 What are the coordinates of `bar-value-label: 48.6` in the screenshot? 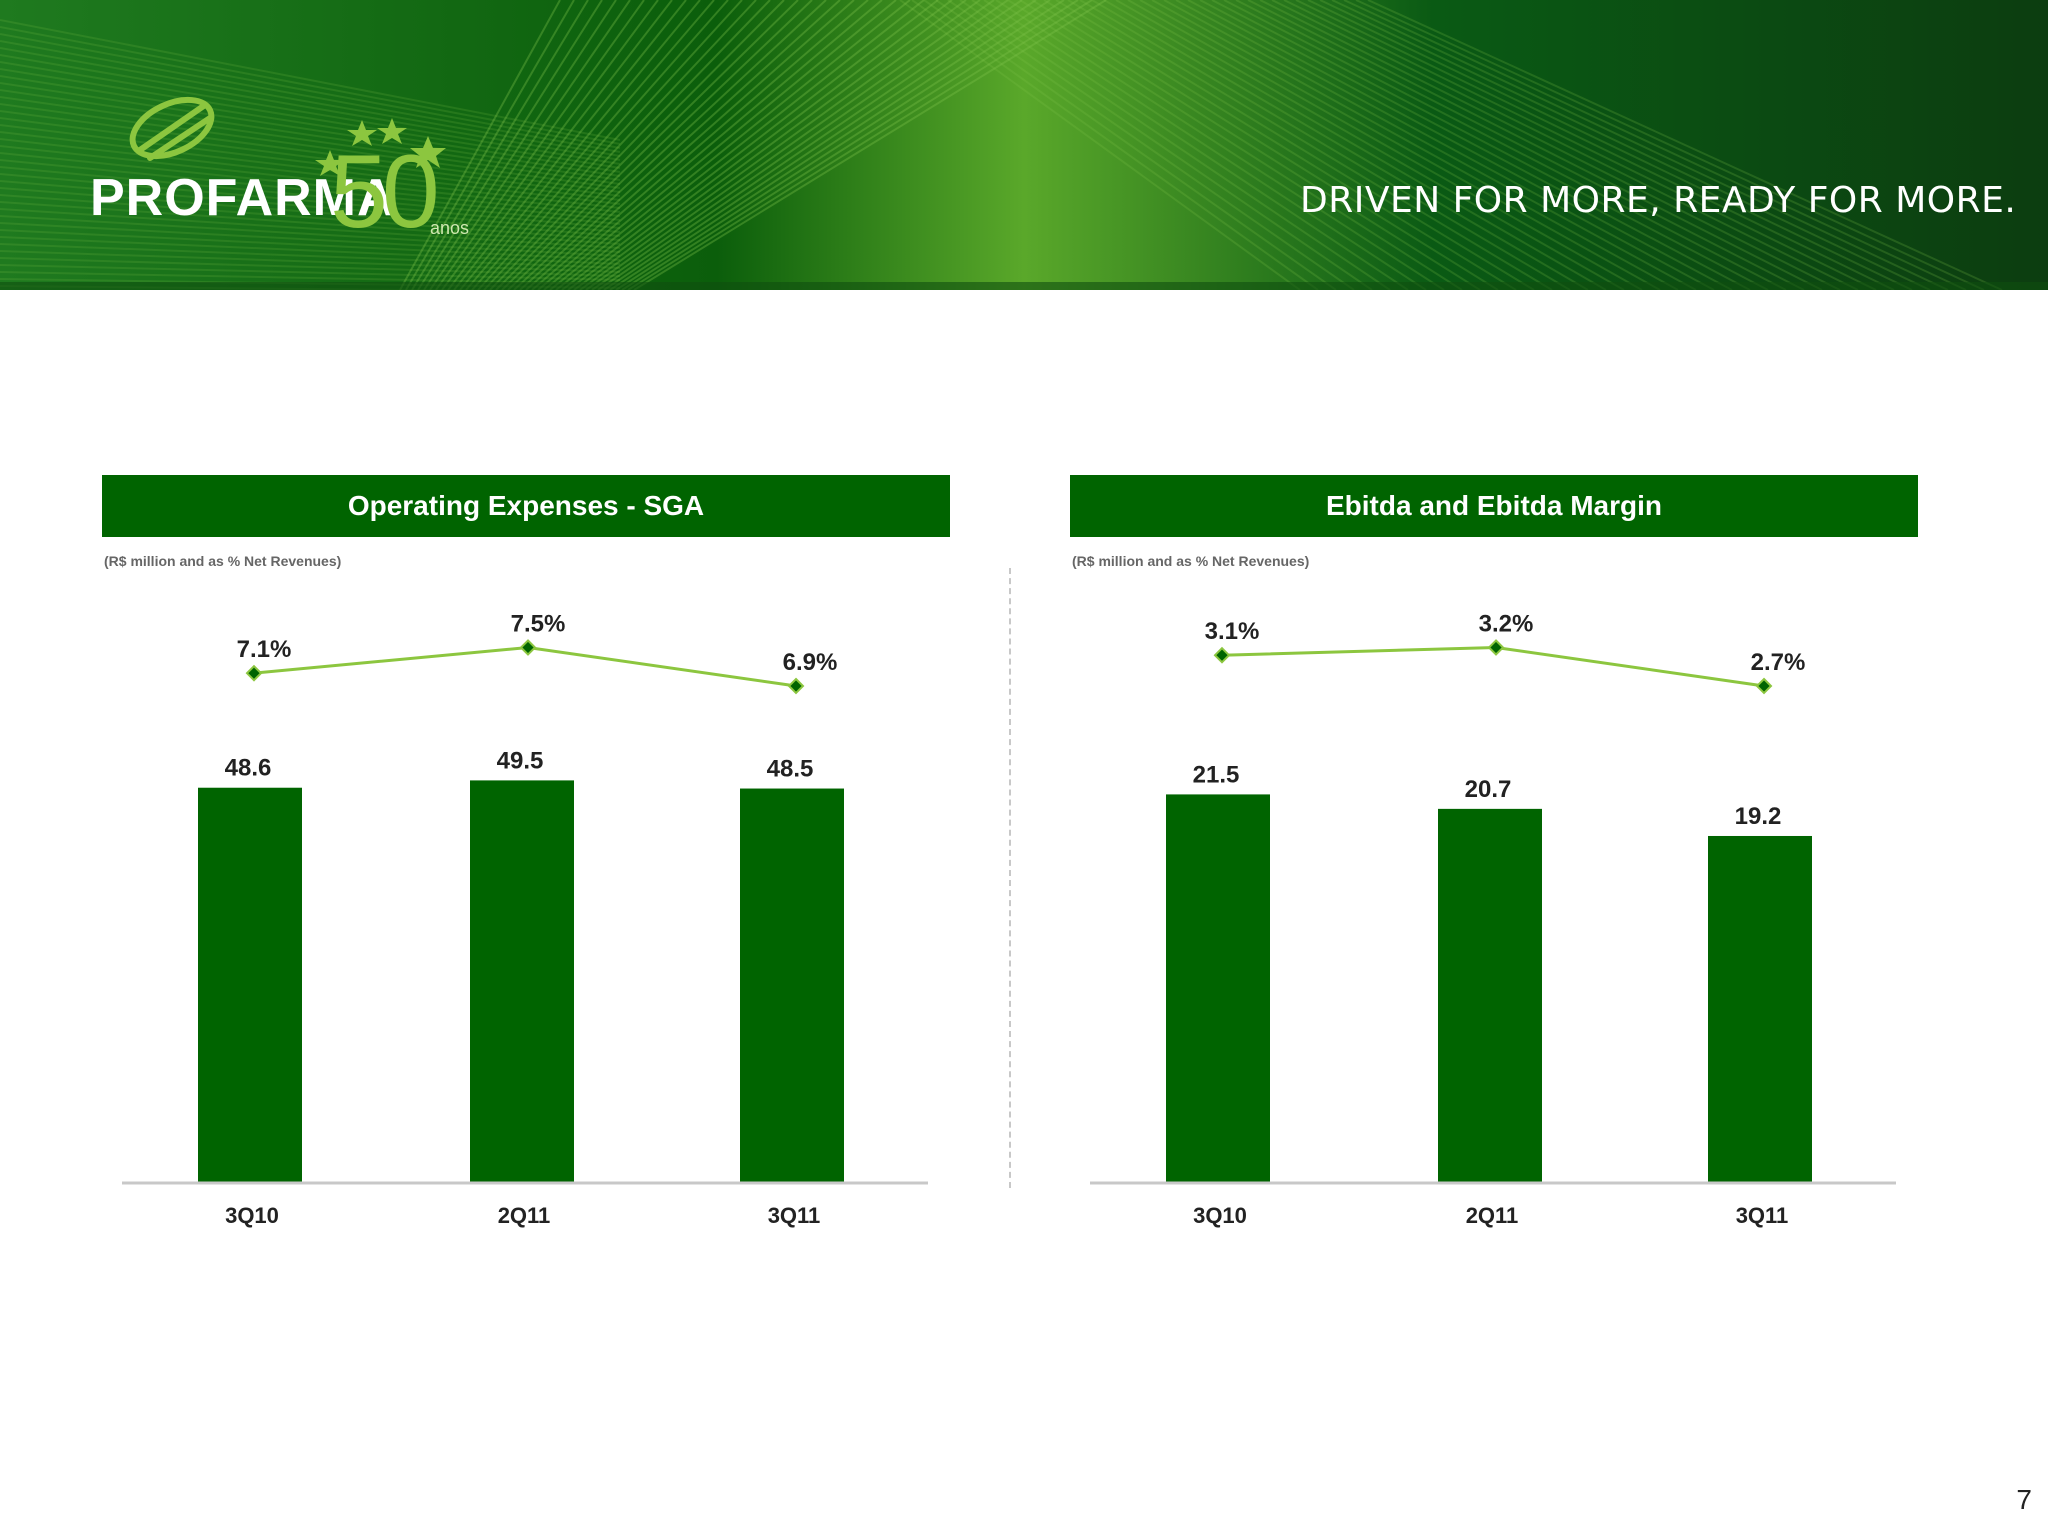 It's located at (248, 768).